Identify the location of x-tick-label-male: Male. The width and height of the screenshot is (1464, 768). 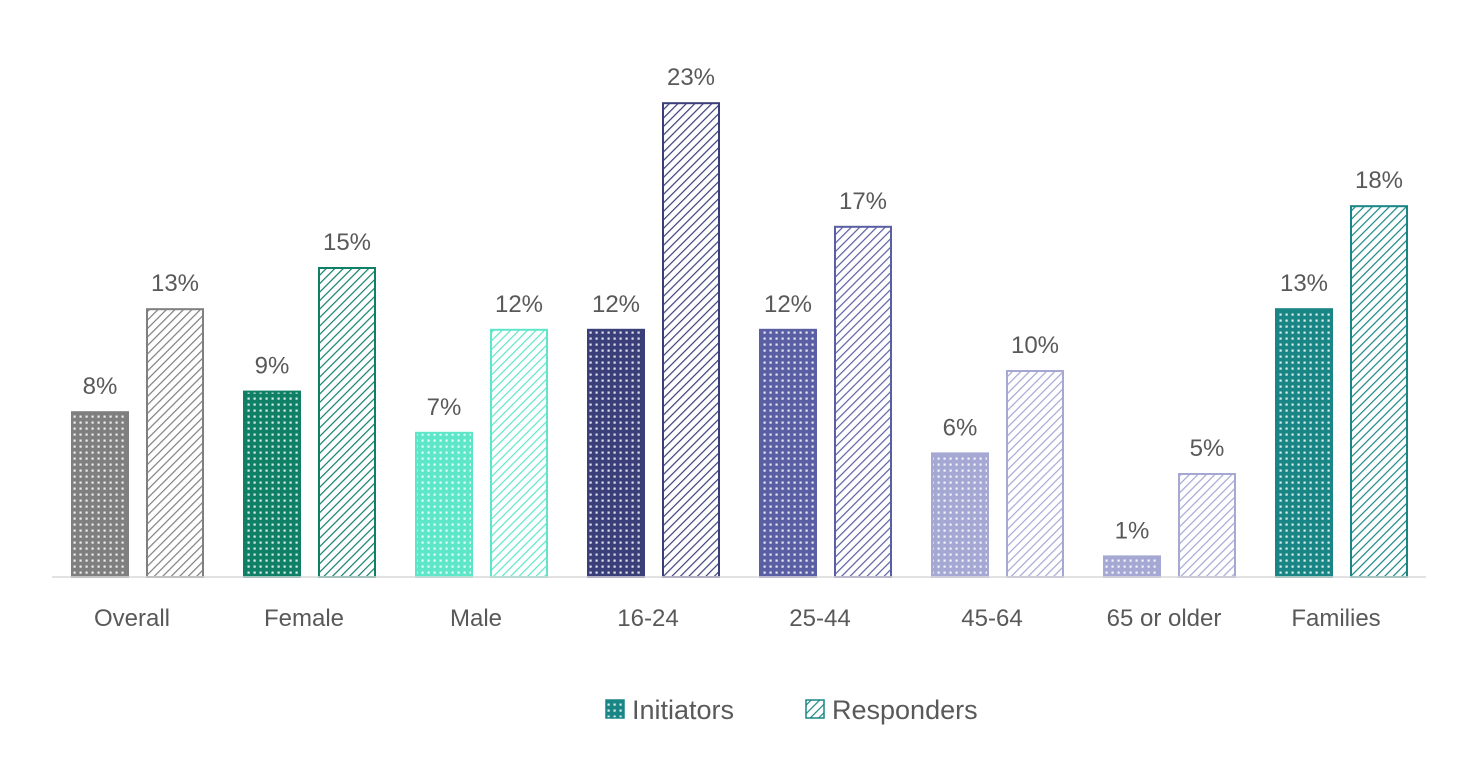
(476, 618).